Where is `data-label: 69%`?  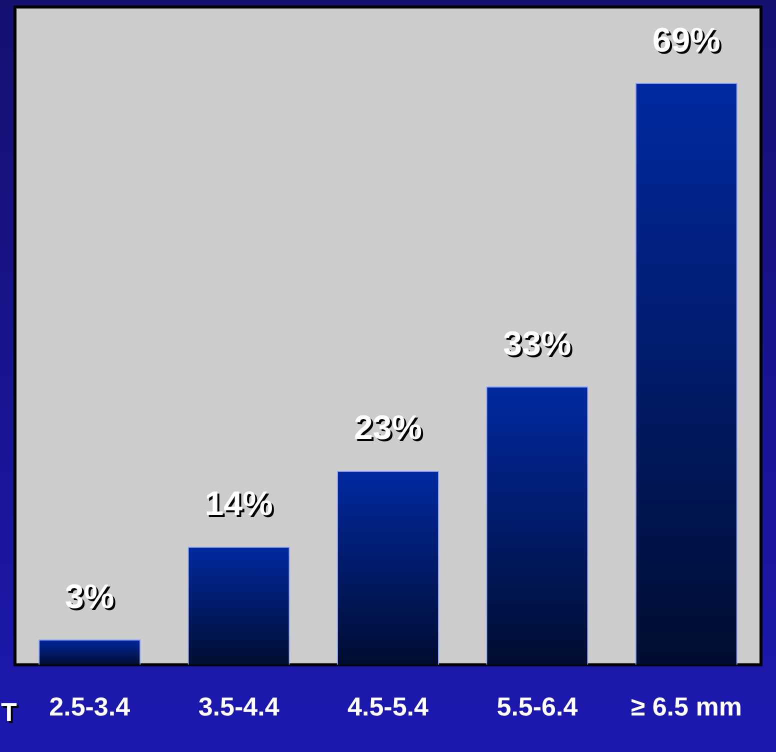 data-label: 69% is located at coordinates (688, 42).